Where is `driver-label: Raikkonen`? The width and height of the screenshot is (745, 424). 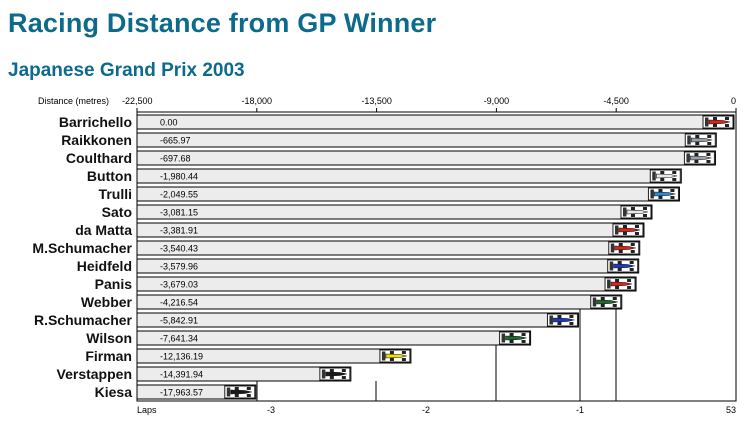 driver-label: Raikkonen is located at coordinates (96, 140).